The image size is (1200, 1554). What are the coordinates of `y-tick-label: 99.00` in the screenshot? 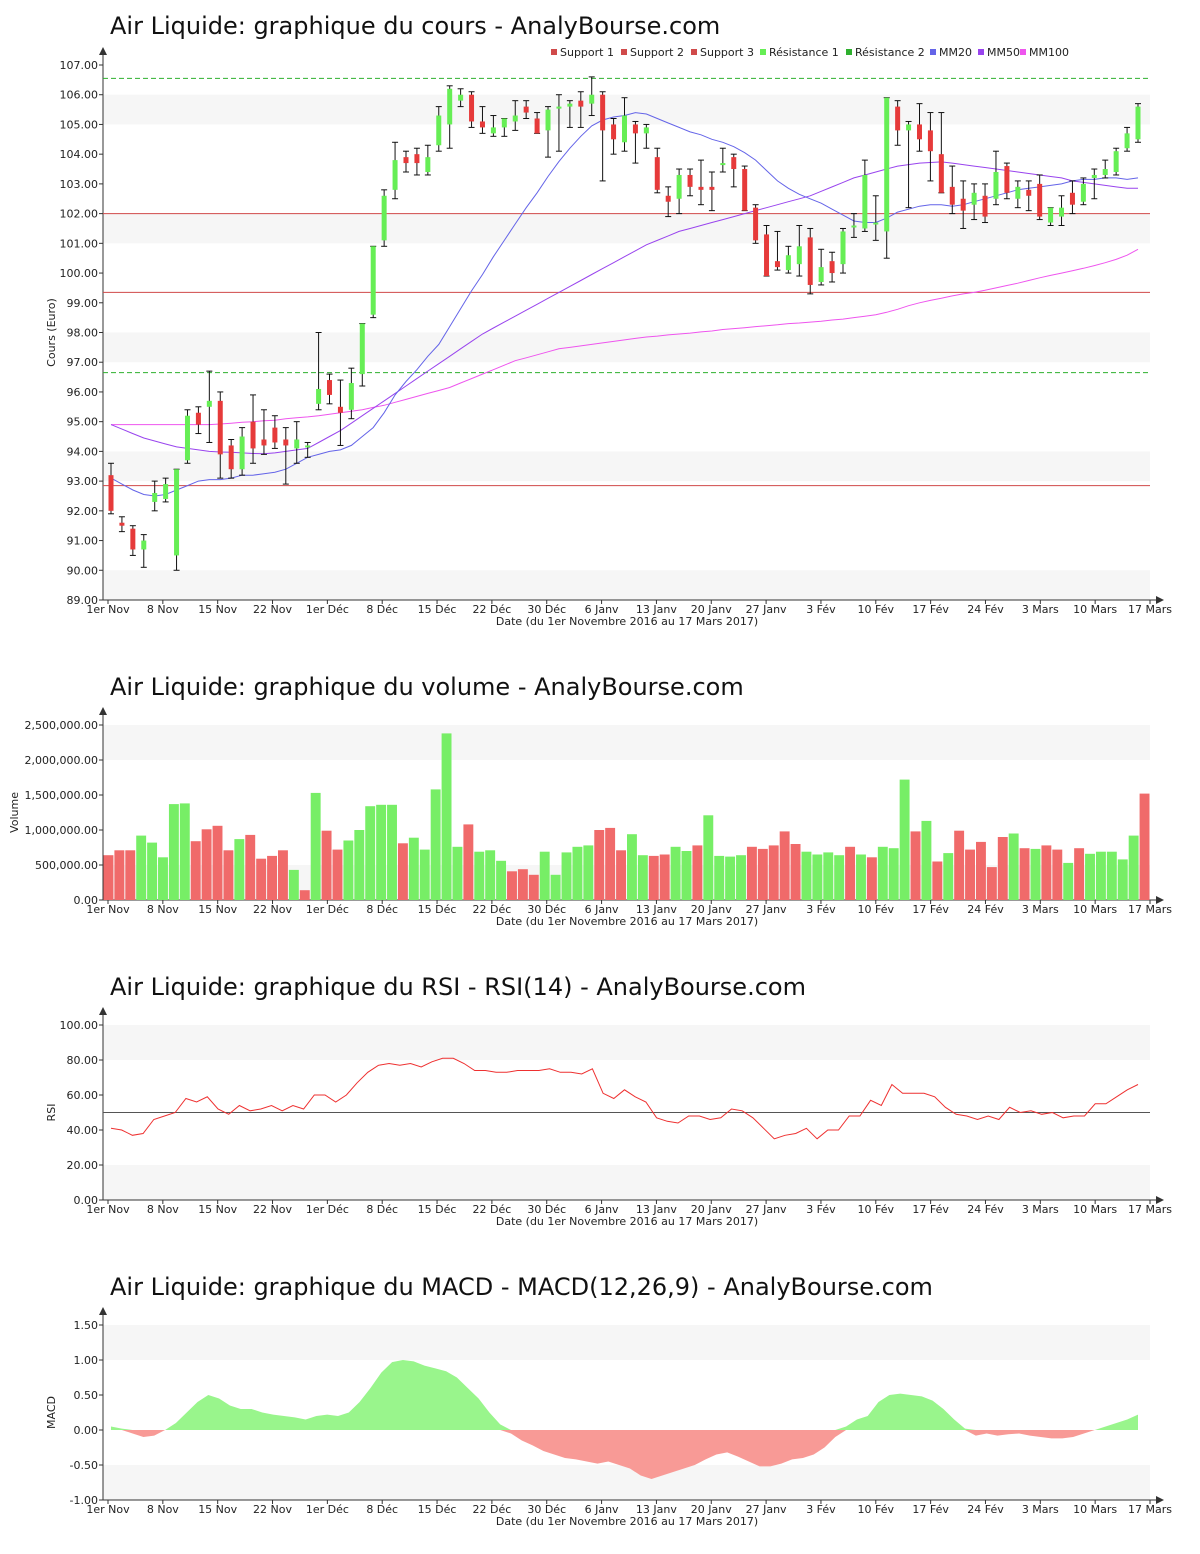 It's located at (83, 303).